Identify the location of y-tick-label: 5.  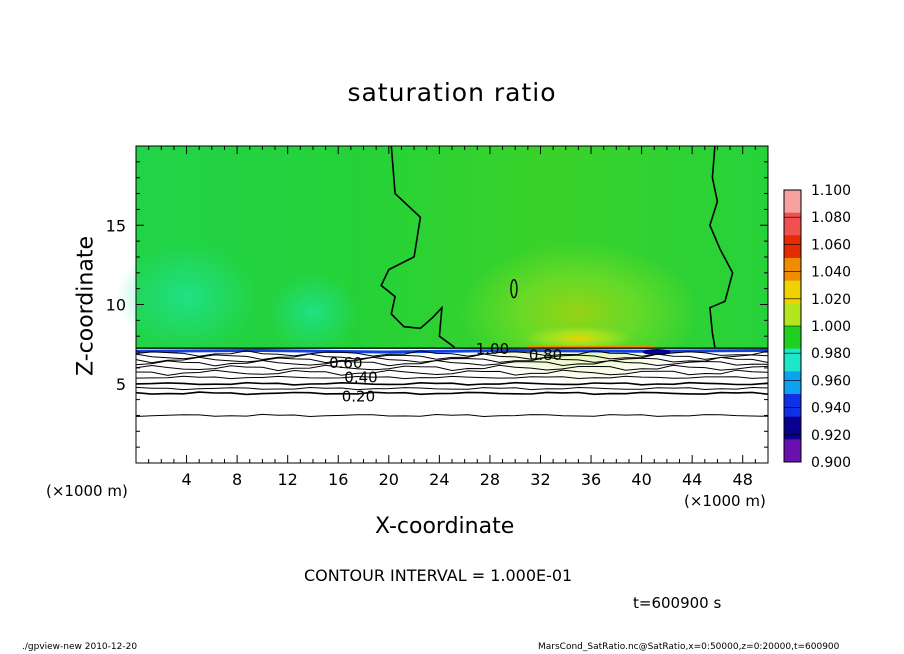
(121, 384).